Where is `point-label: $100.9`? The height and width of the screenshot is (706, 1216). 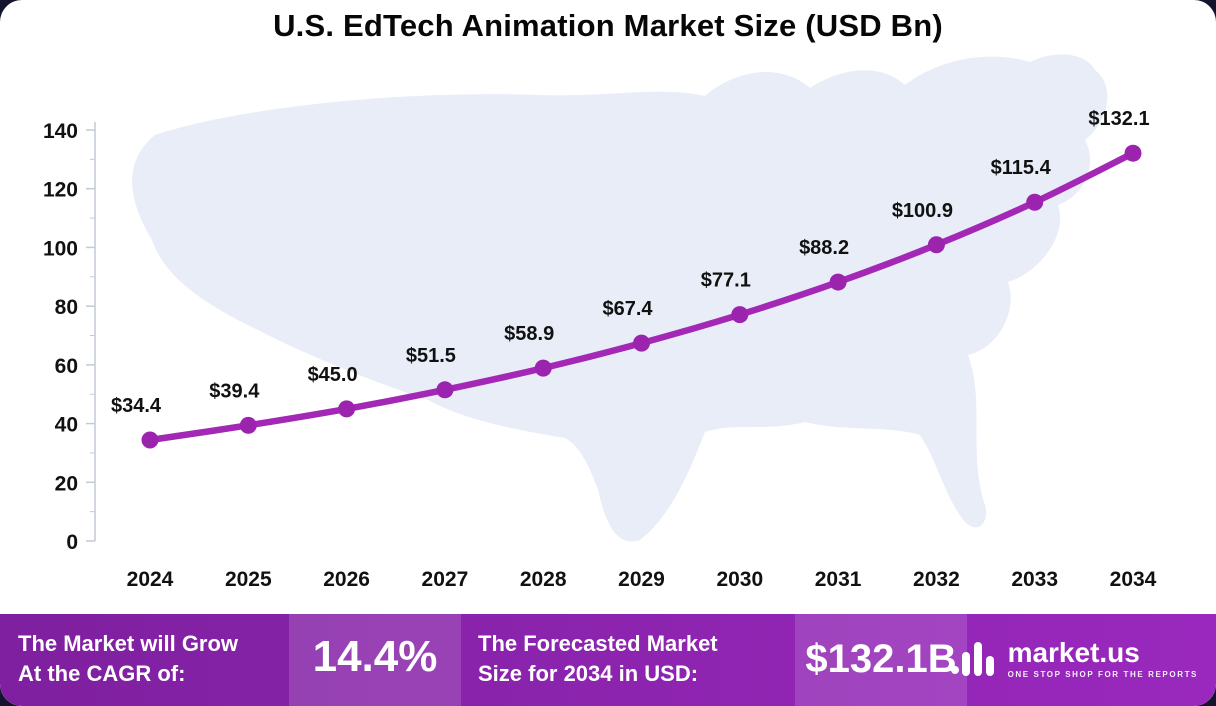
point-label: $100.9 is located at coordinates (922, 211).